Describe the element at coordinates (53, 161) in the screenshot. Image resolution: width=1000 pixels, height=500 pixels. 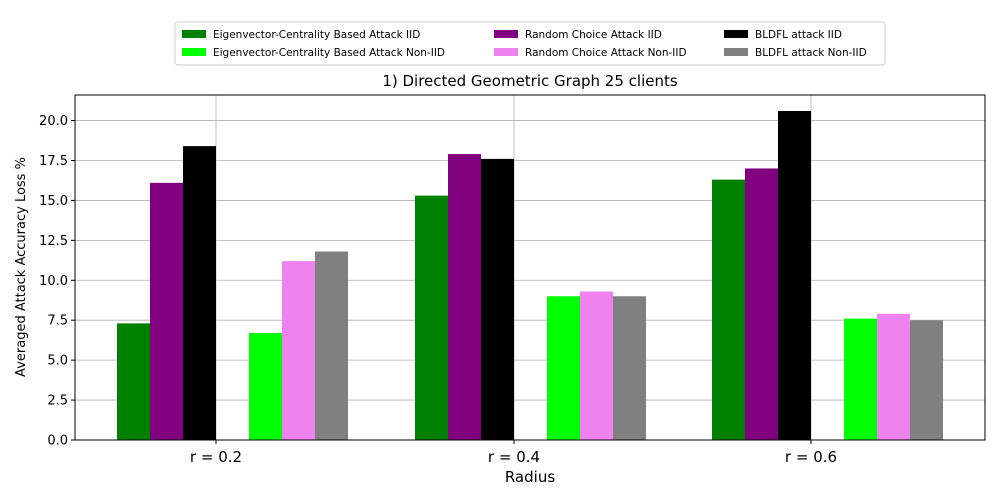
I see `y-tick-label: 17.5` at that location.